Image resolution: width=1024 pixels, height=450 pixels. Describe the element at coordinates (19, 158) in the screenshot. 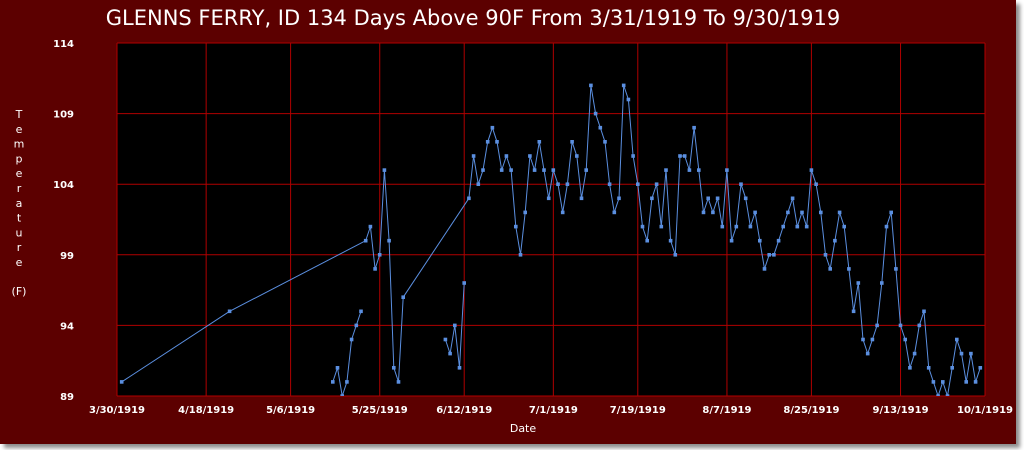

I see `y-label-letter: p` at that location.